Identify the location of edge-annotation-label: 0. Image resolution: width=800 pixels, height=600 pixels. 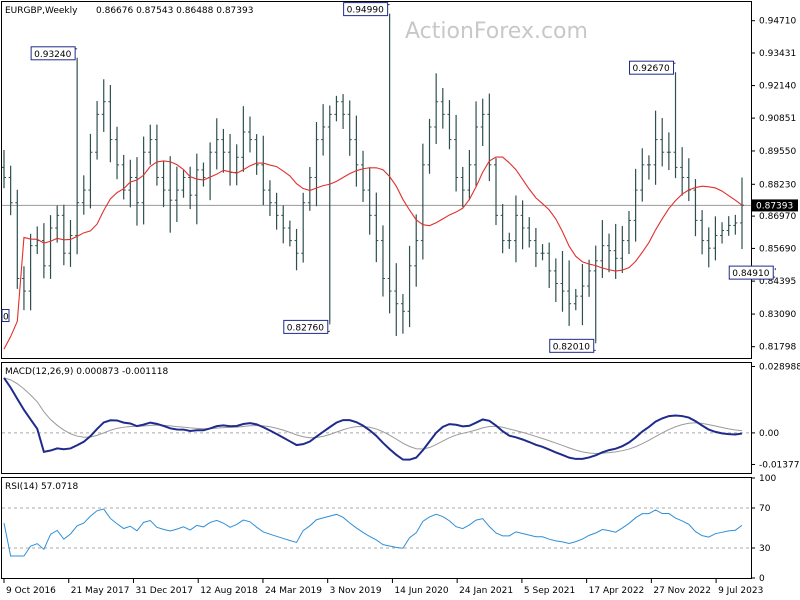
(6, 318).